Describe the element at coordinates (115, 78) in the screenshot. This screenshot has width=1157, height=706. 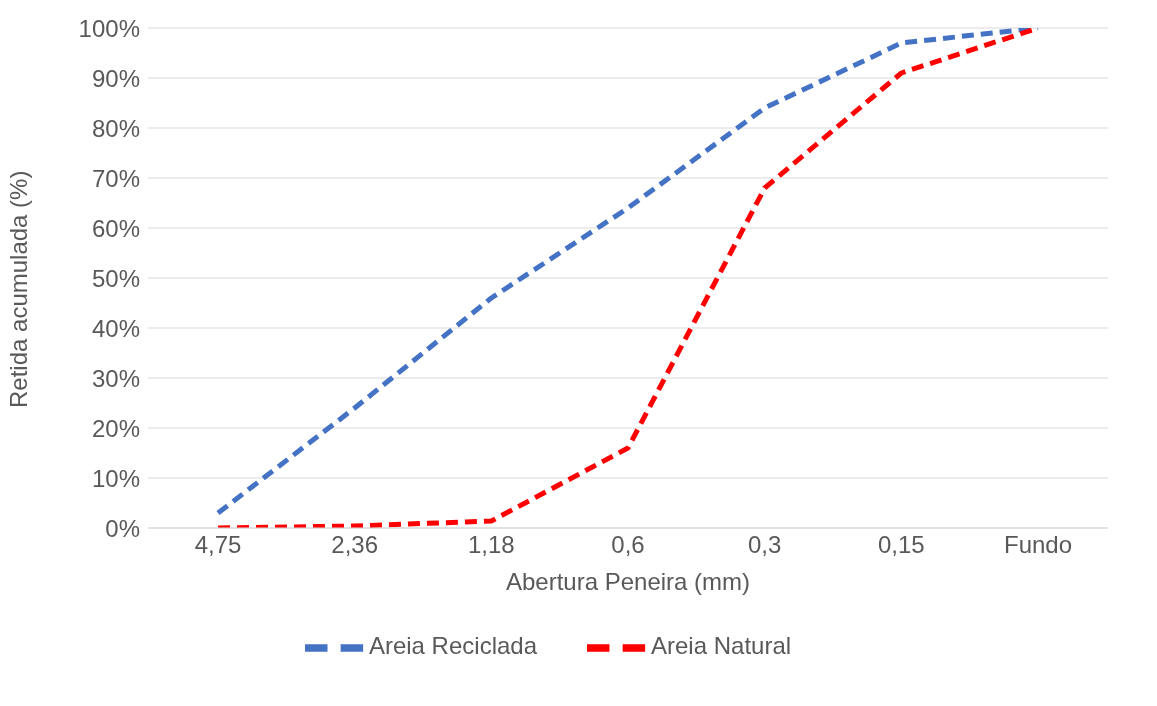
I see `y-tick-label: 90%` at that location.